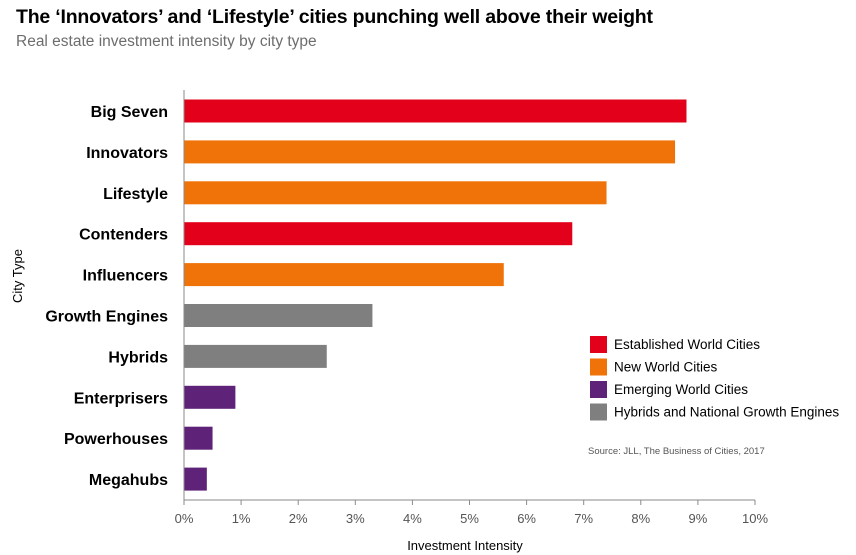 This screenshot has width=856, height=555. I want to click on category-label: Enterprisers, so click(121, 398).